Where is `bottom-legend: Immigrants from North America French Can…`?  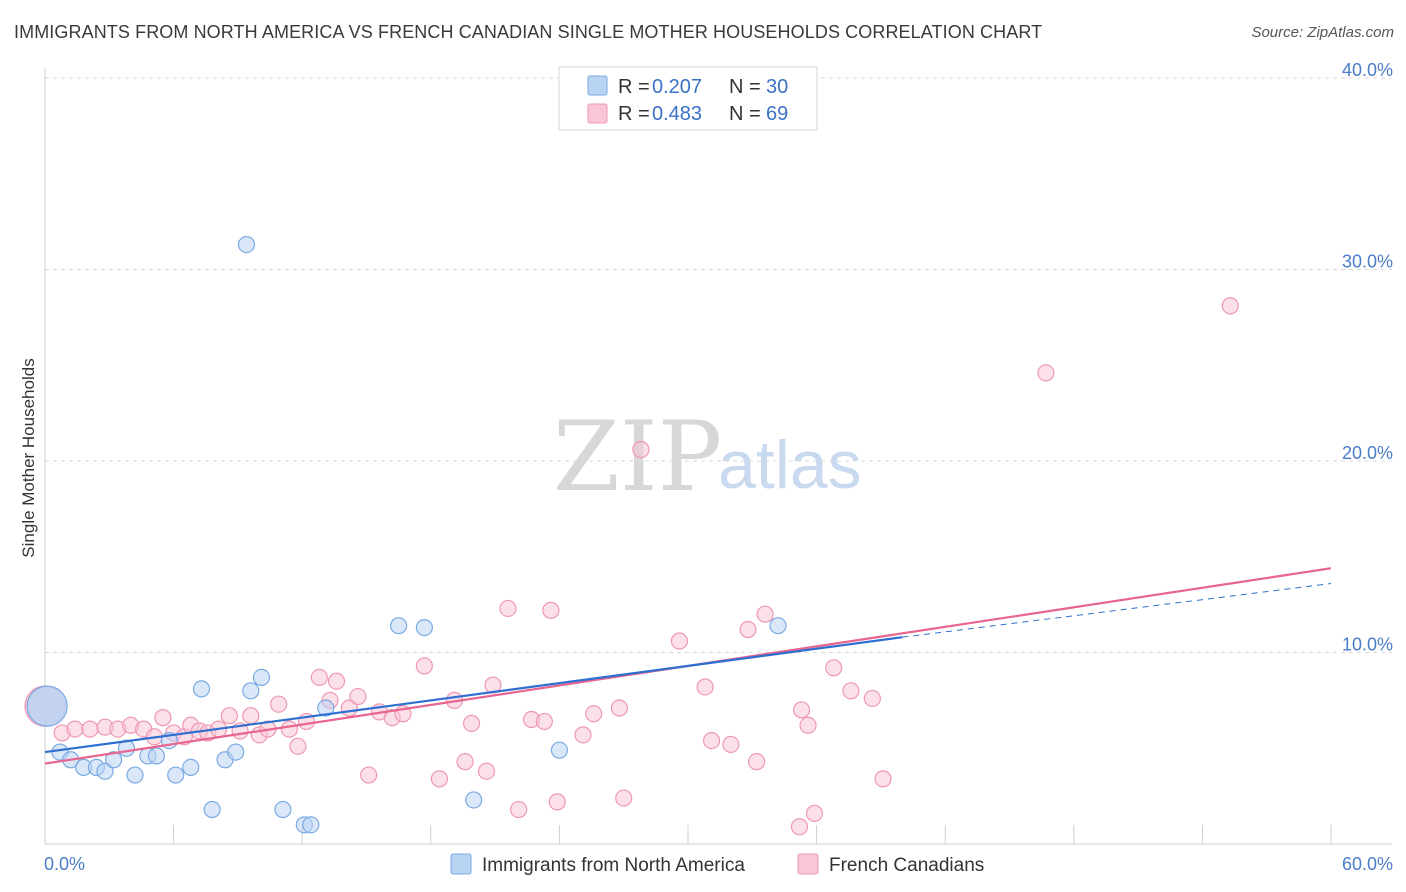 bottom-legend: Immigrants from North America French Can… is located at coordinates (717, 864).